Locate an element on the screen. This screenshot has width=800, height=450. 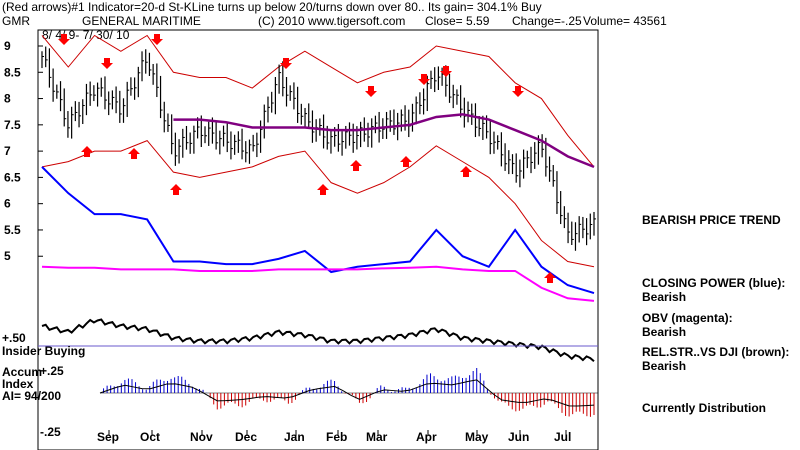
x-tick-label: Sep is located at coordinates (108, 437).